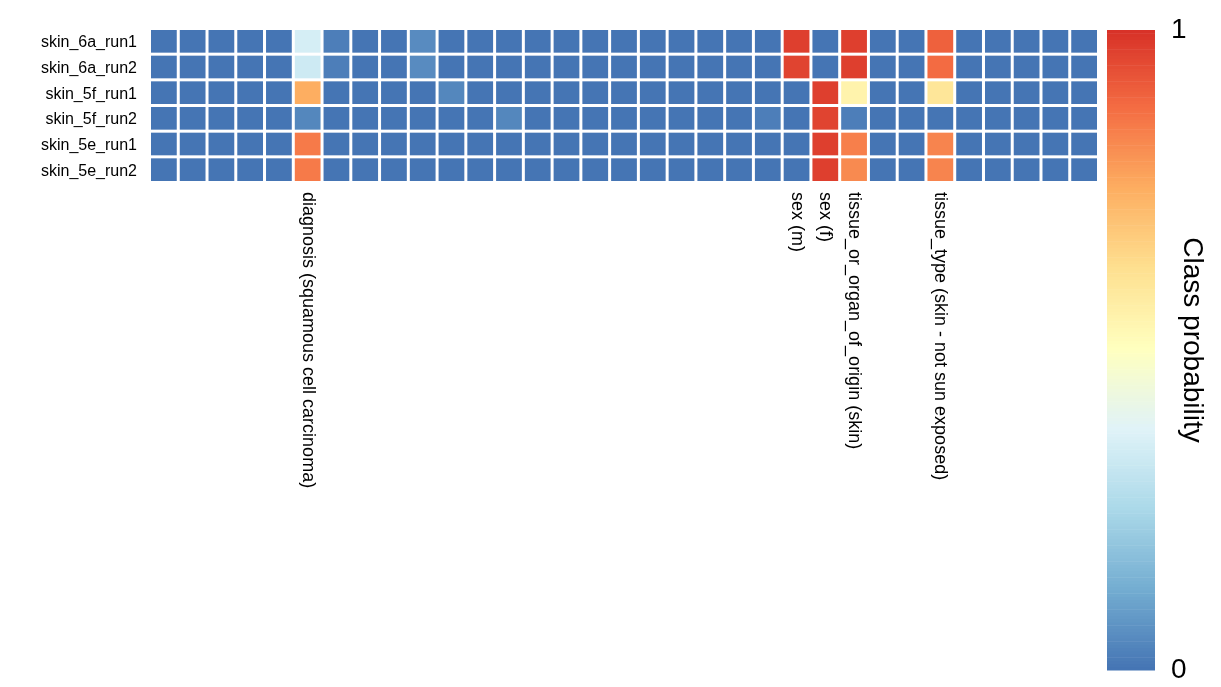  I want to click on y-tick-label: skin_5e_run1, so click(89, 144).